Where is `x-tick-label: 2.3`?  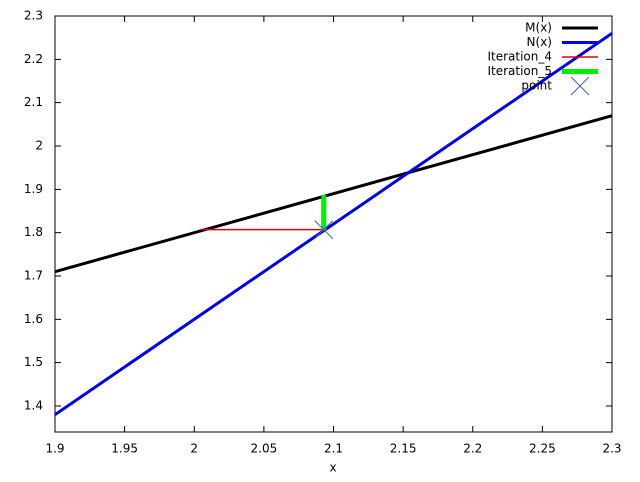 x-tick-label: 2.3 is located at coordinates (611, 449).